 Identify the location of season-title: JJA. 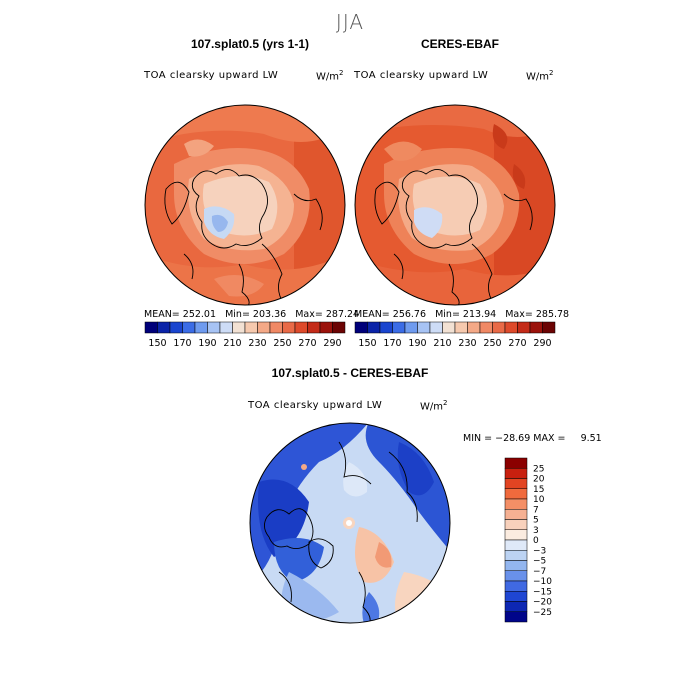
(350, 22).